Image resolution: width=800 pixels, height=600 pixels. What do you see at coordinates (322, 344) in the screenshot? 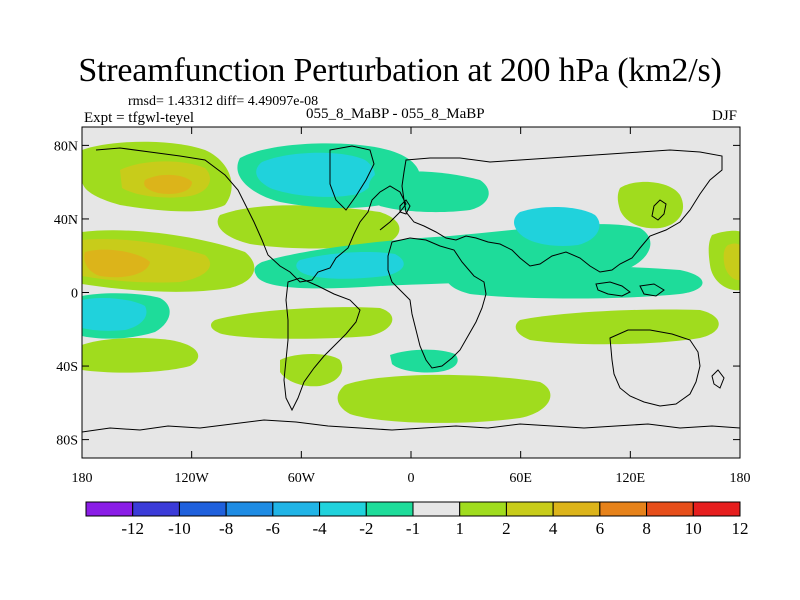
I see `coast-s-america` at bounding box center [322, 344].